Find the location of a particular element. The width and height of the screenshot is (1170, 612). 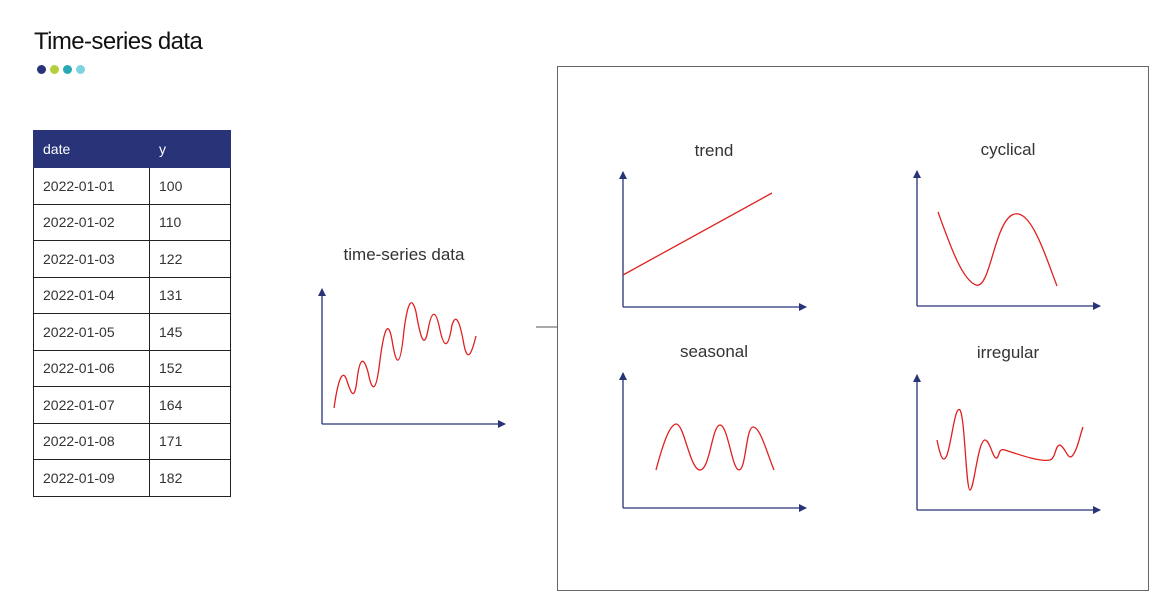

page-title: Time-series data is located at coordinates (118, 41).